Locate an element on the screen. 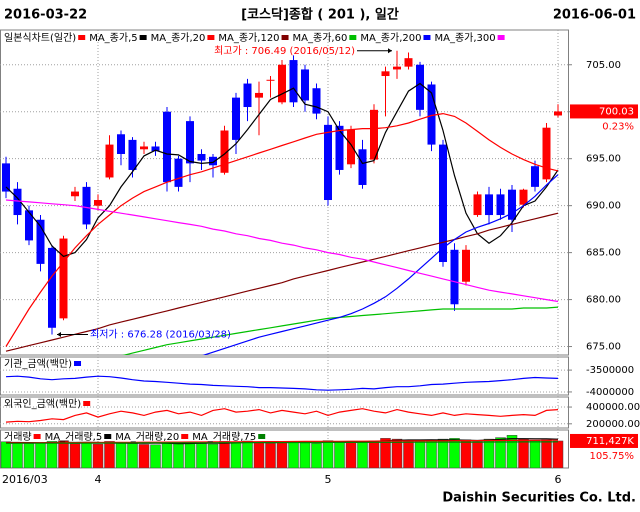 This screenshot has width=640, height=512. change-label: 105.75% is located at coordinates (612, 456).